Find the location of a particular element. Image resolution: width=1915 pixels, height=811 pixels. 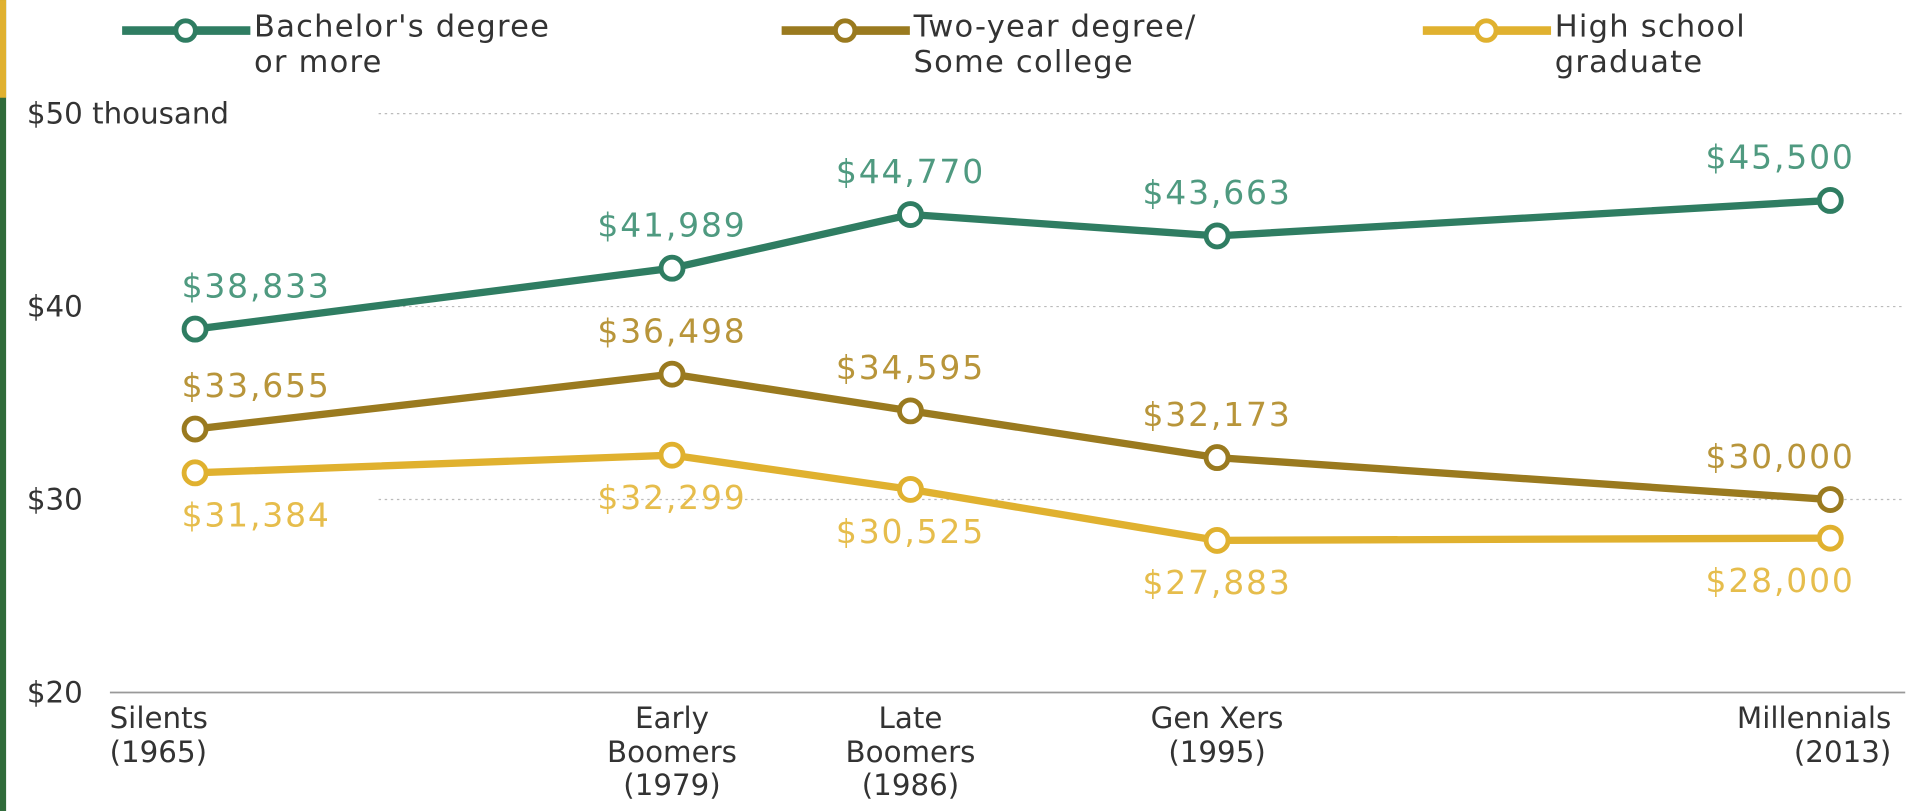

y-tick-label: $40 is located at coordinates (55, 306).